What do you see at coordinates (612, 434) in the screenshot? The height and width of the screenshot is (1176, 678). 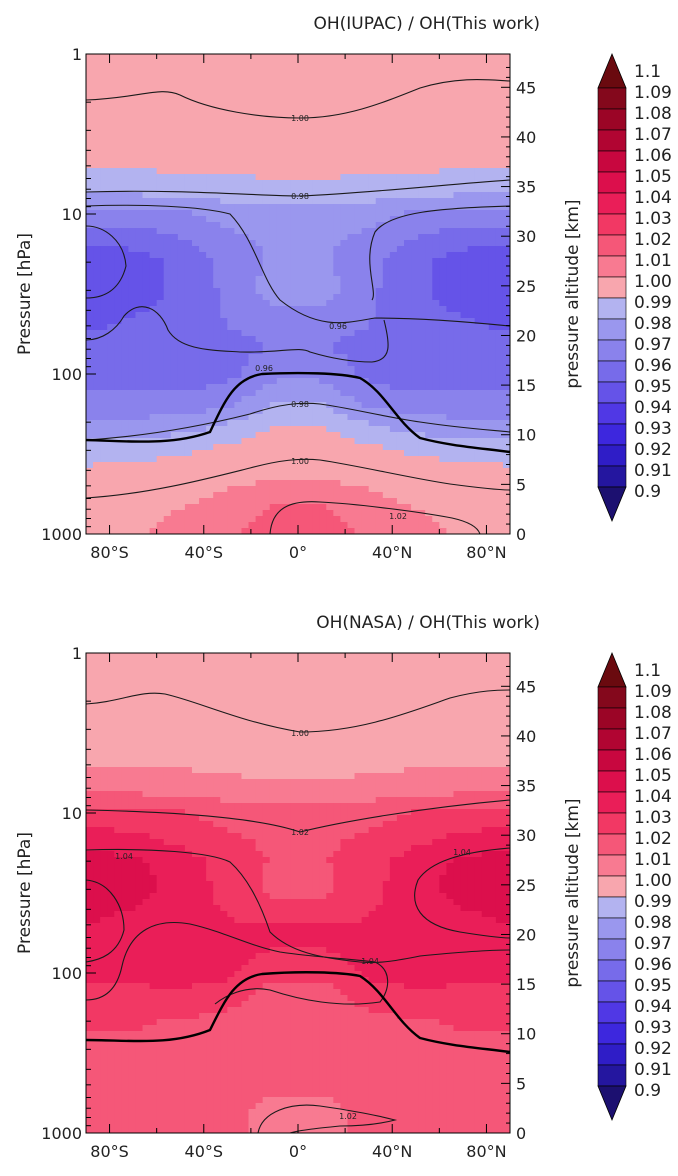 I see `colorbar-band` at bounding box center [612, 434].